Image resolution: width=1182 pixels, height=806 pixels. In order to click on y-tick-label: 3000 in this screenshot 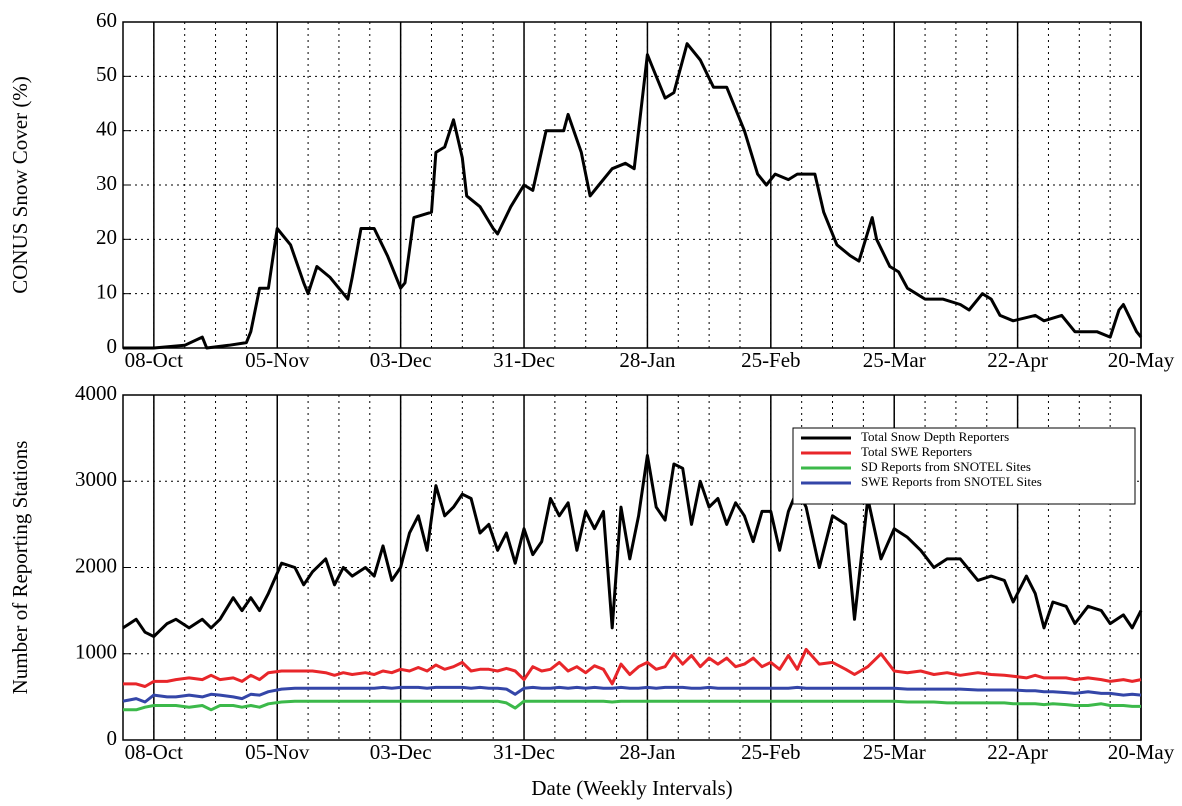, I will do `click(96, 479)`.